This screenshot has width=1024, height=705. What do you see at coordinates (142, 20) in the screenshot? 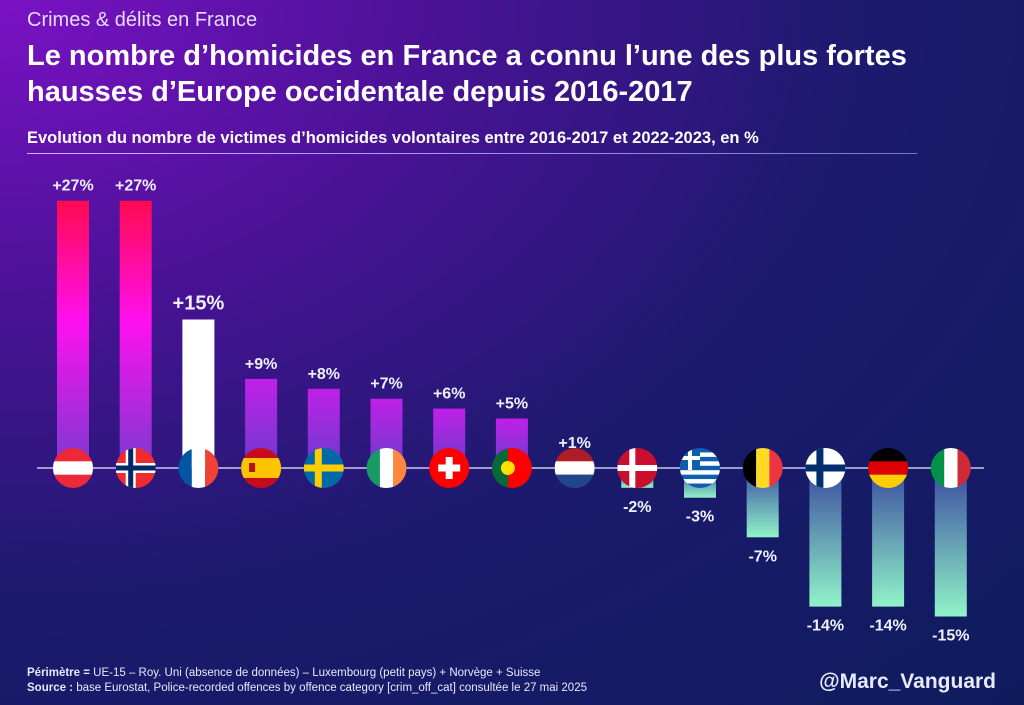
I see `kicker: Crimes & délits en France` at bounding box center [142, 20].